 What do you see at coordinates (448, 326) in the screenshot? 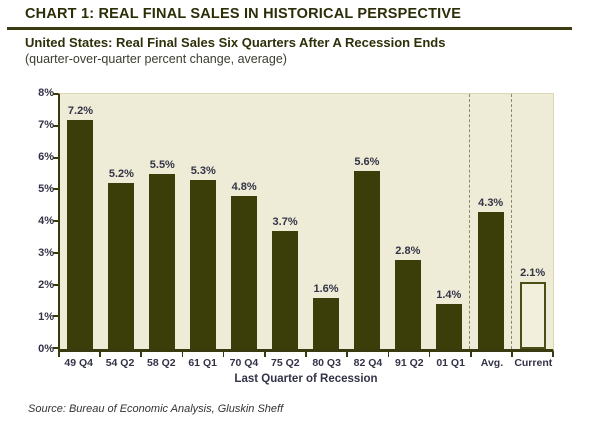
I see `bar-01-q1` at bounding box center [448, 326].